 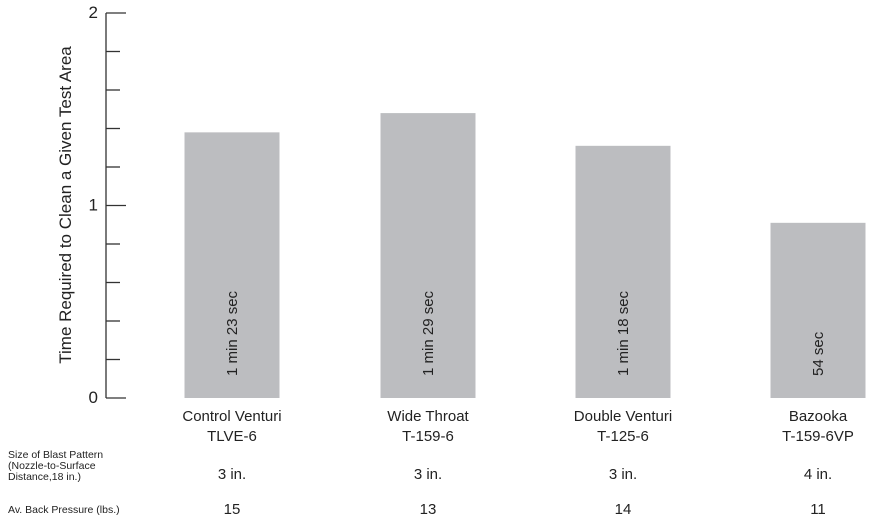 I want to click on bar-value-label: 1 min 29 sec, so click(x=428, y=333).